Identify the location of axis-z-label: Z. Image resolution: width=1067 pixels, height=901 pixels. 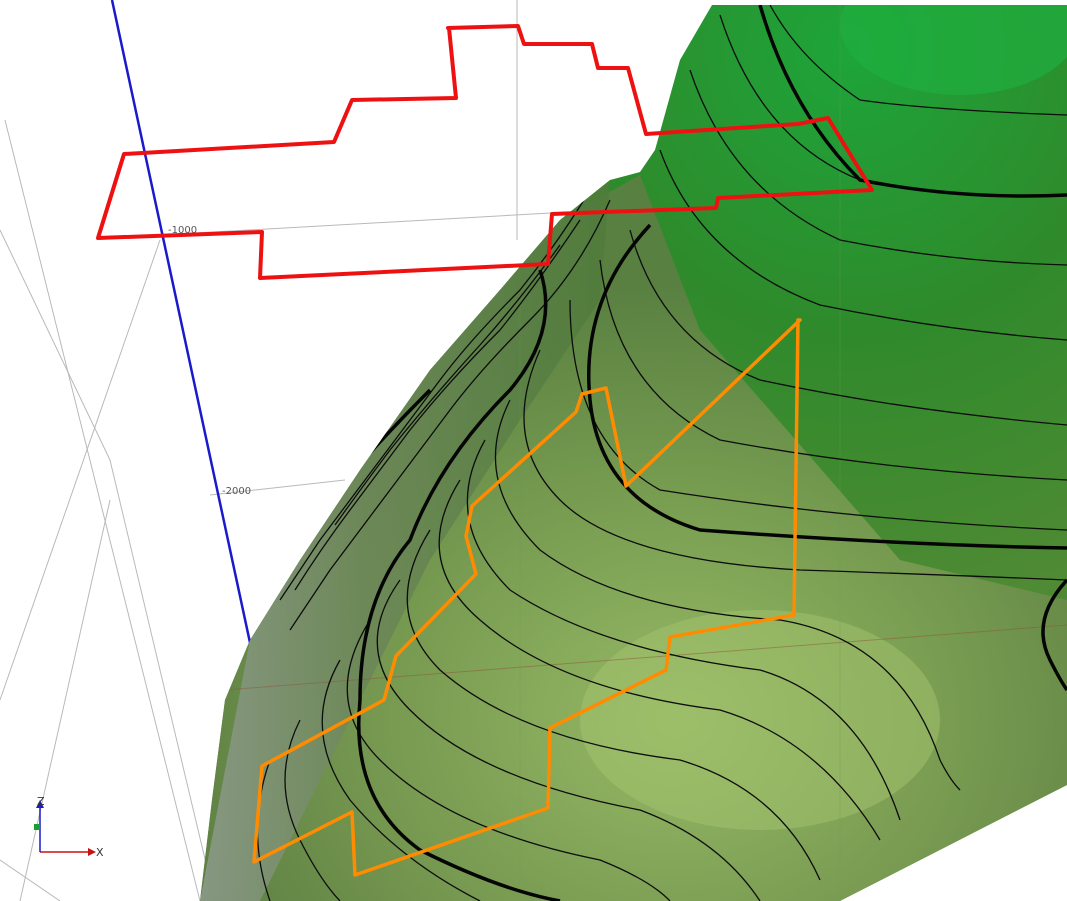
(41, 801).